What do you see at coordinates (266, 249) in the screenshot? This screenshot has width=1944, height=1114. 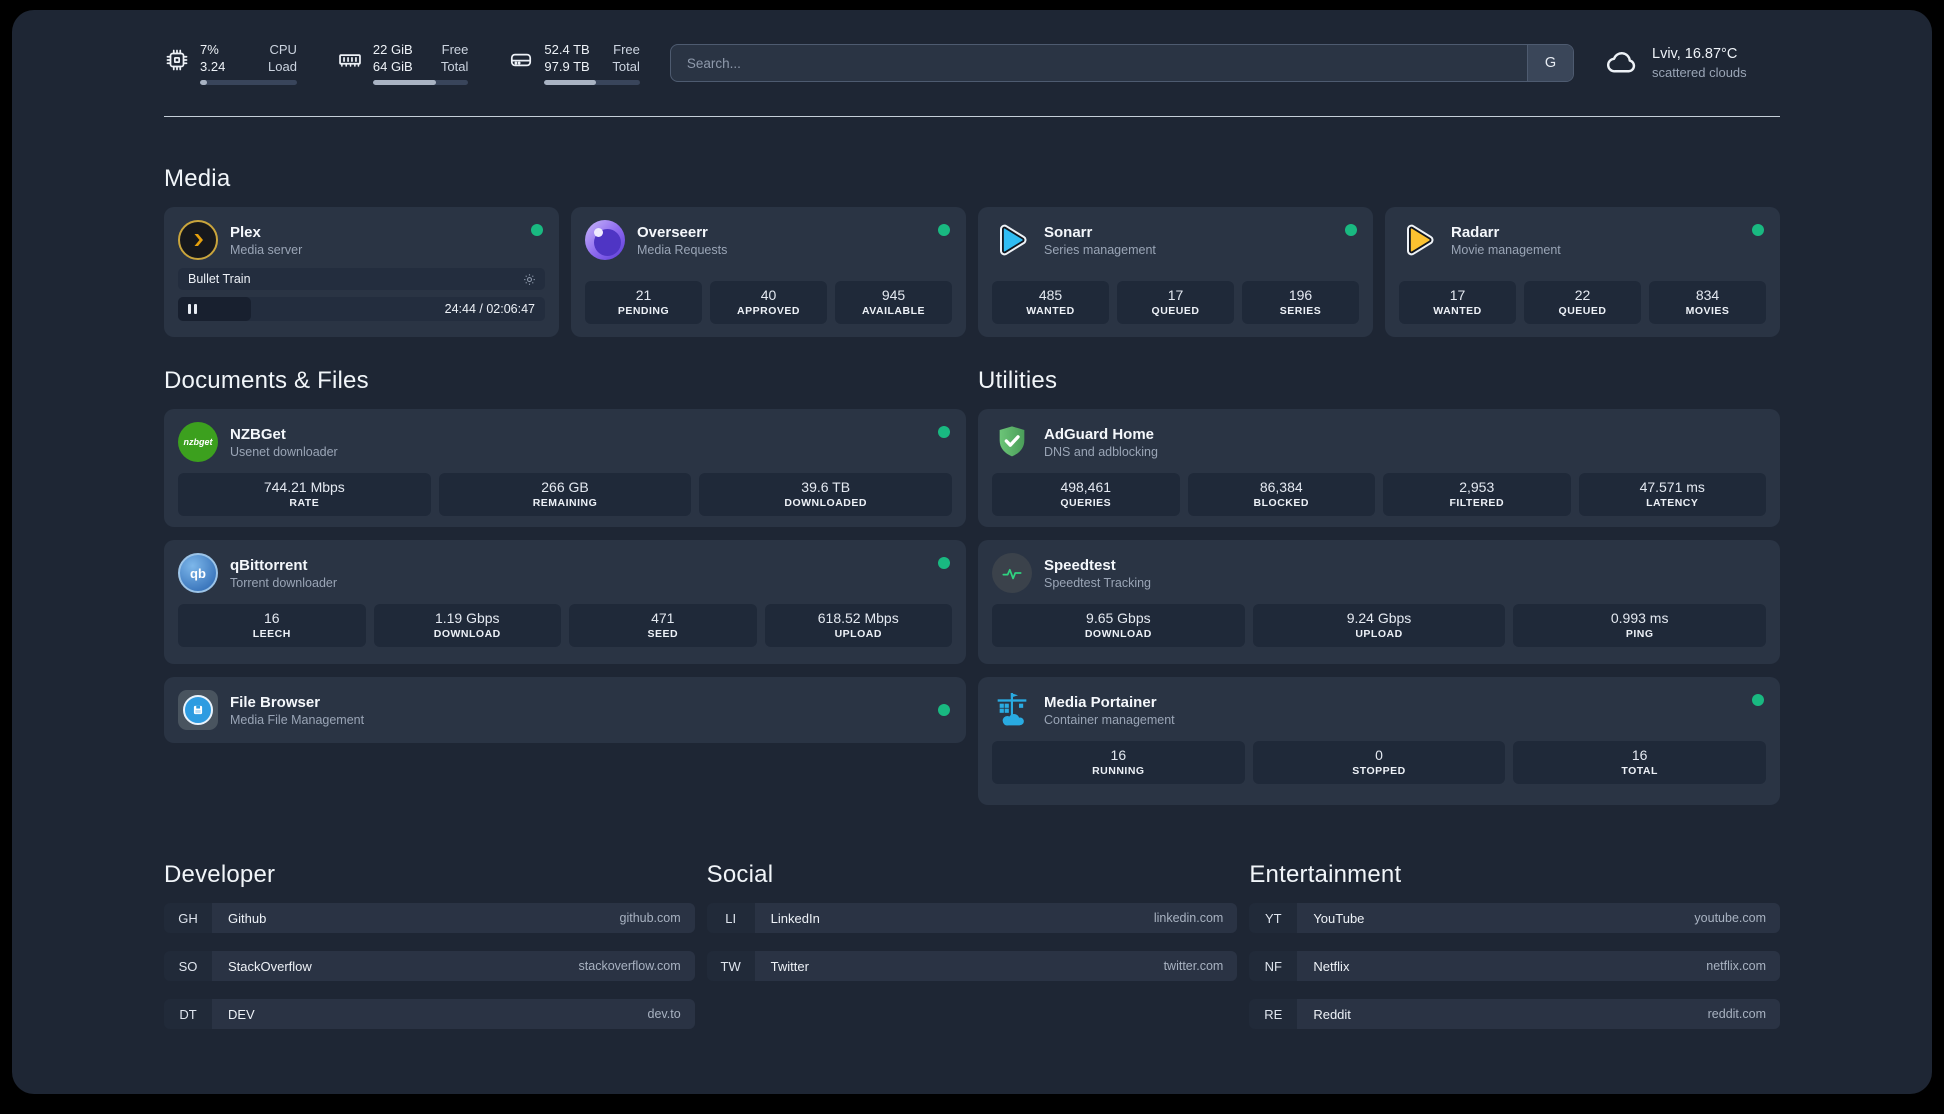 I see `app-desc: Media server` at bounding box center [266, 249].